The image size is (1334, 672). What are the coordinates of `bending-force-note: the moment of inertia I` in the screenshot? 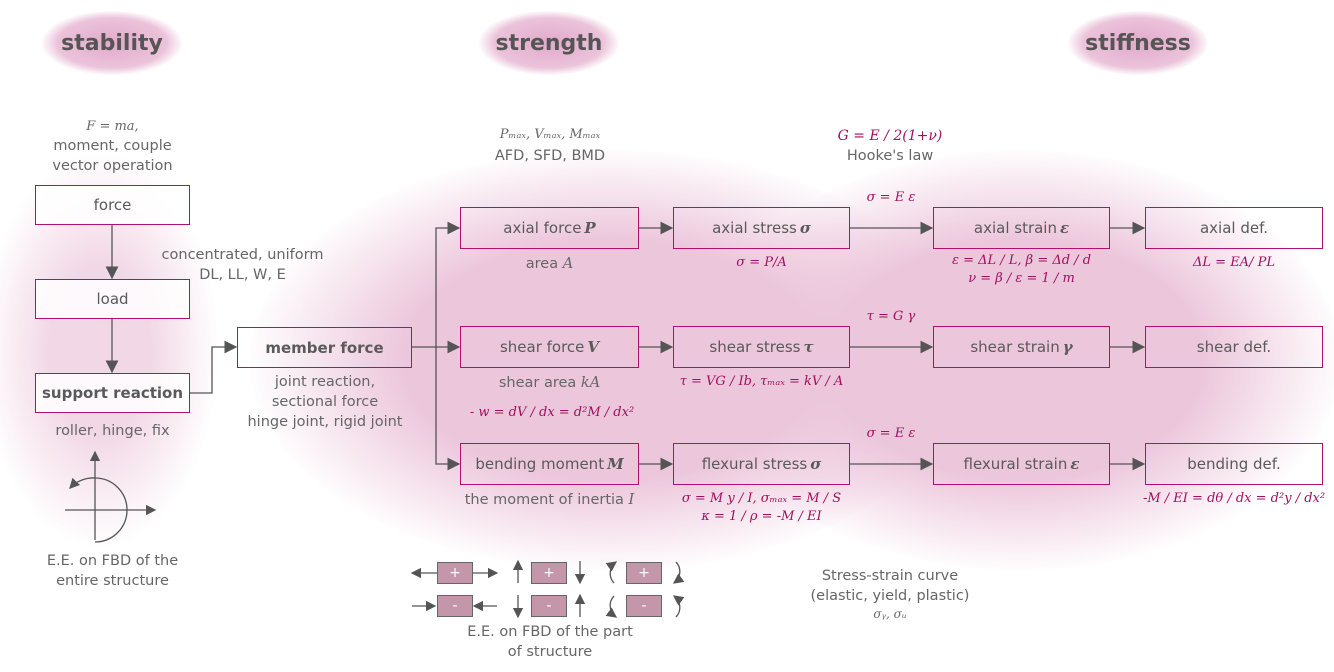 It's located at (549, 500).